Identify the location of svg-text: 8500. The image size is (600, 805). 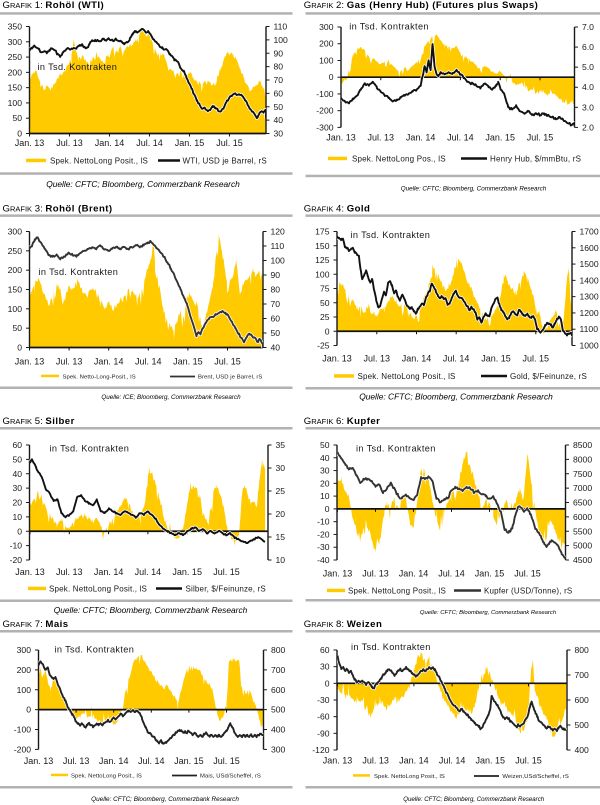
(582, 445).